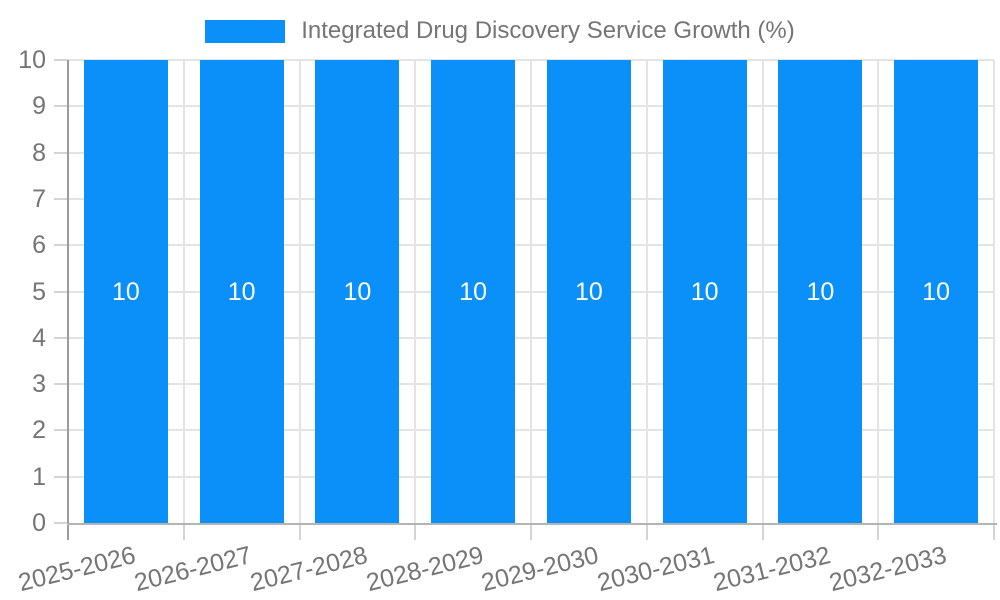 The height and width of the screenshot is (600, 1000). Describe the element at coordinates (39, 384) in the screenshot. I see `y-axis-tick-label: 3` at that location.